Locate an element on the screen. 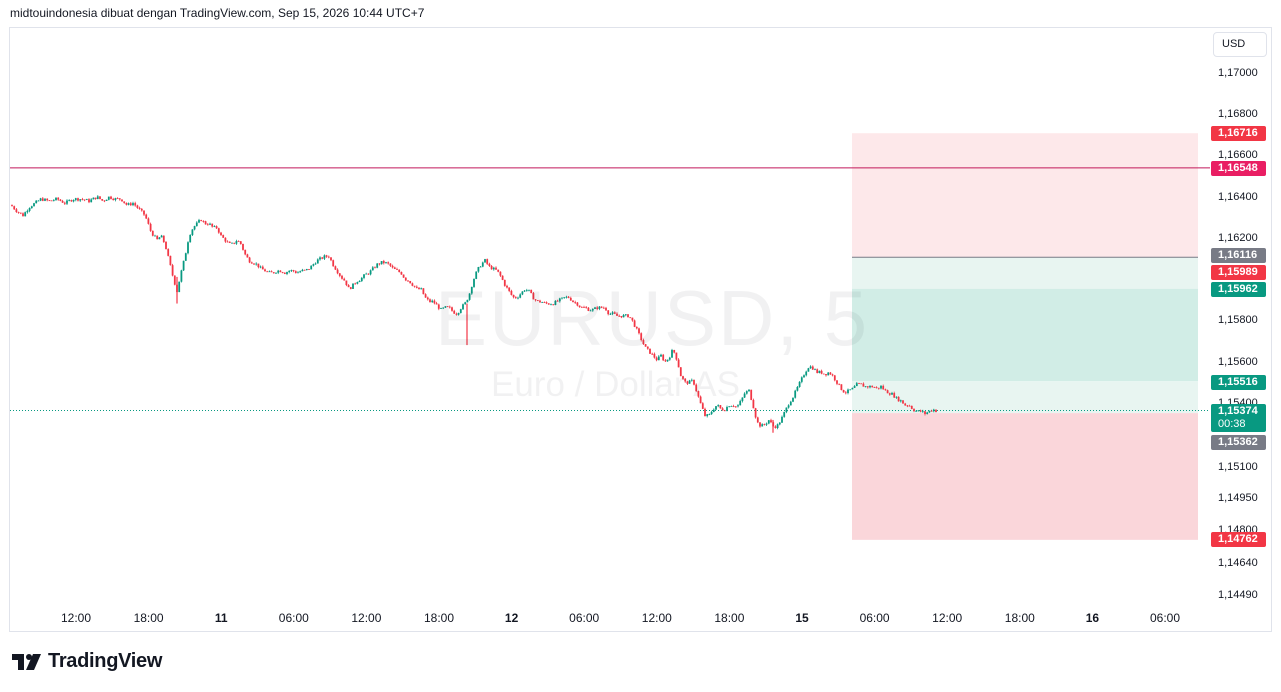 The width and height of the screenshot is (1281, 692). bar-countdown: 00:38 is located at coordinates (1232, 424).